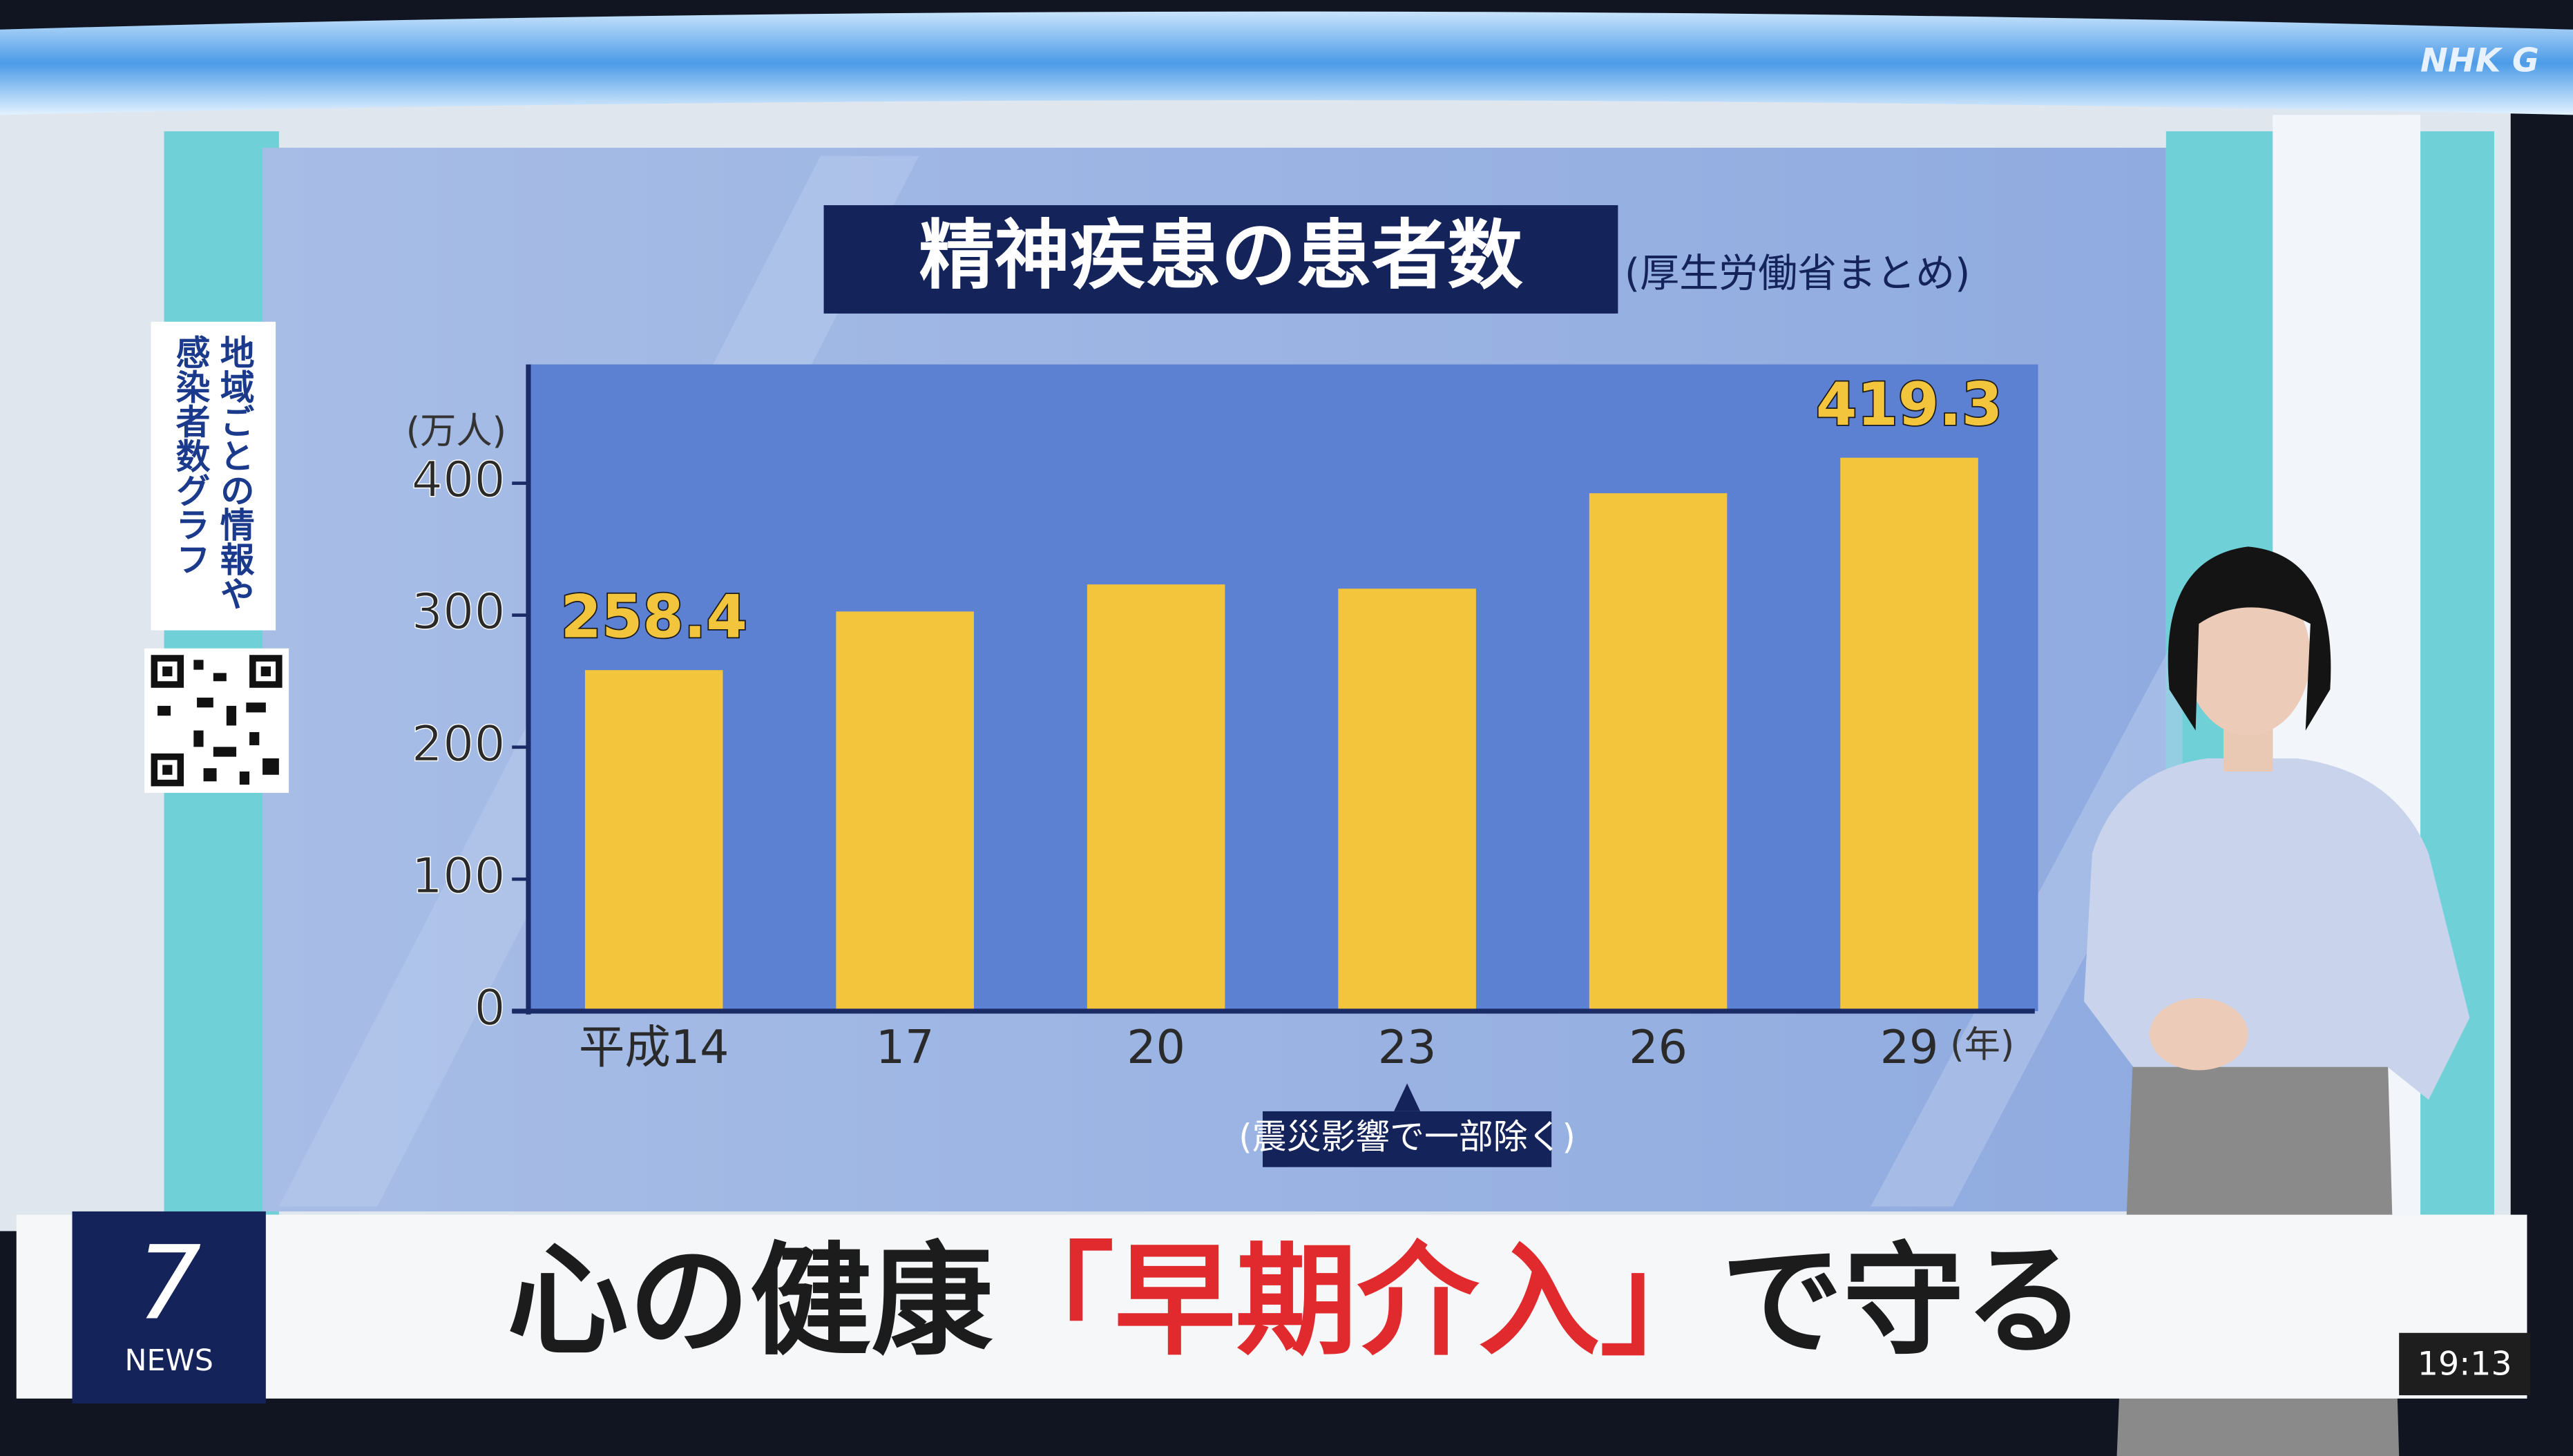  I want to click on value-label: 419.3, so click(1909, 405).